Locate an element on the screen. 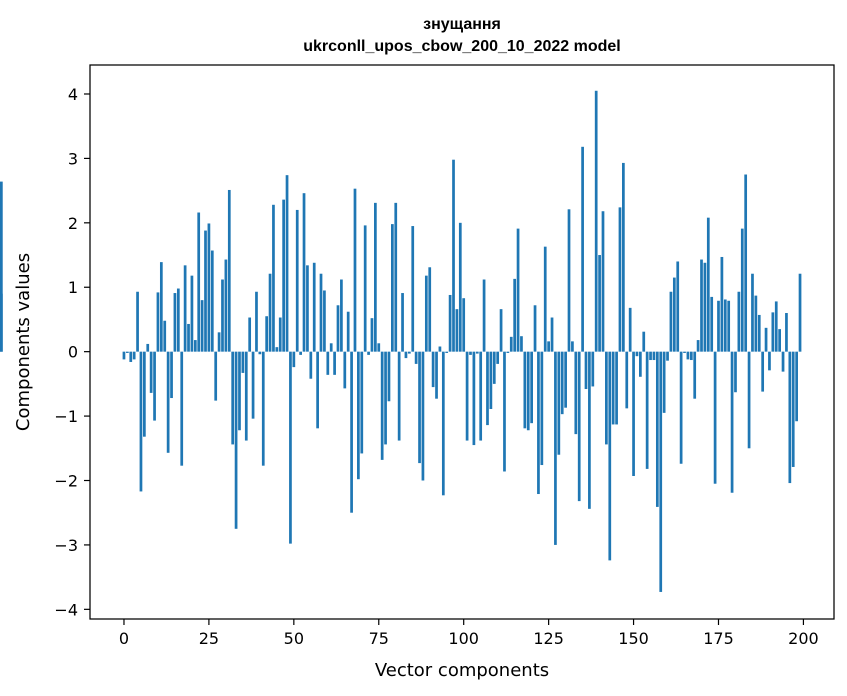 This screenshot has height=696, width=847. y-tick-label: 4 is located at coordinates (73, 94).